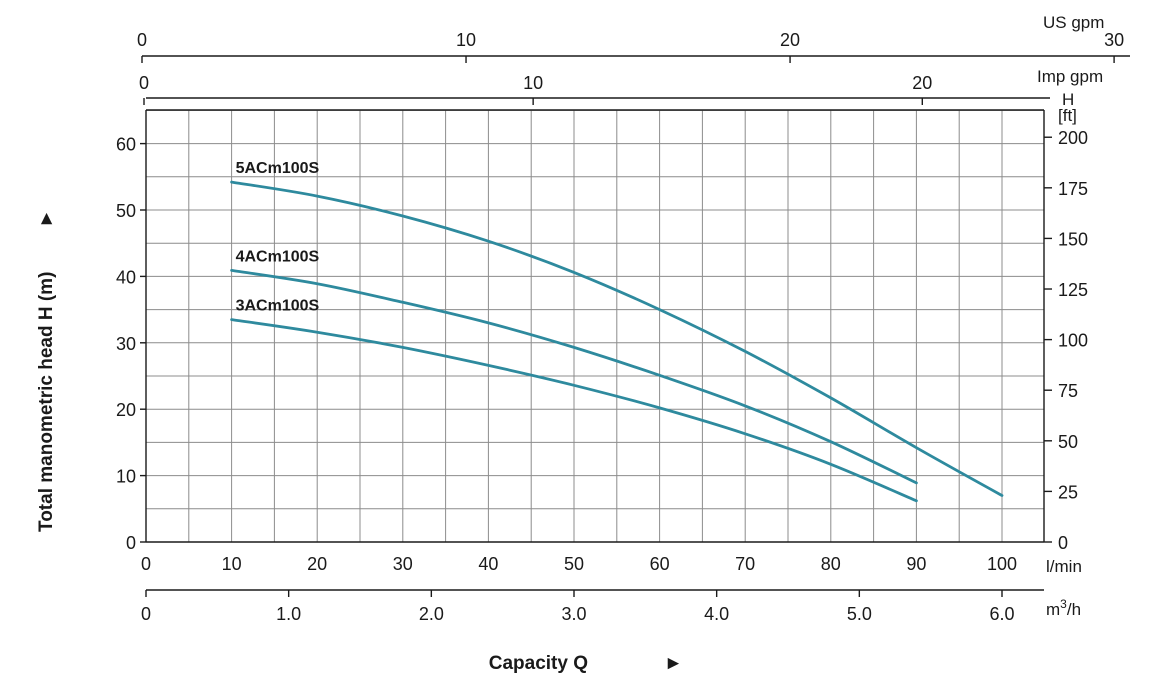 This screenshot has height=693, width=1157. Describe the element at coordinates (573, 614) in the screenshot. I see `m3h-tick-label: 3.0` at that location.